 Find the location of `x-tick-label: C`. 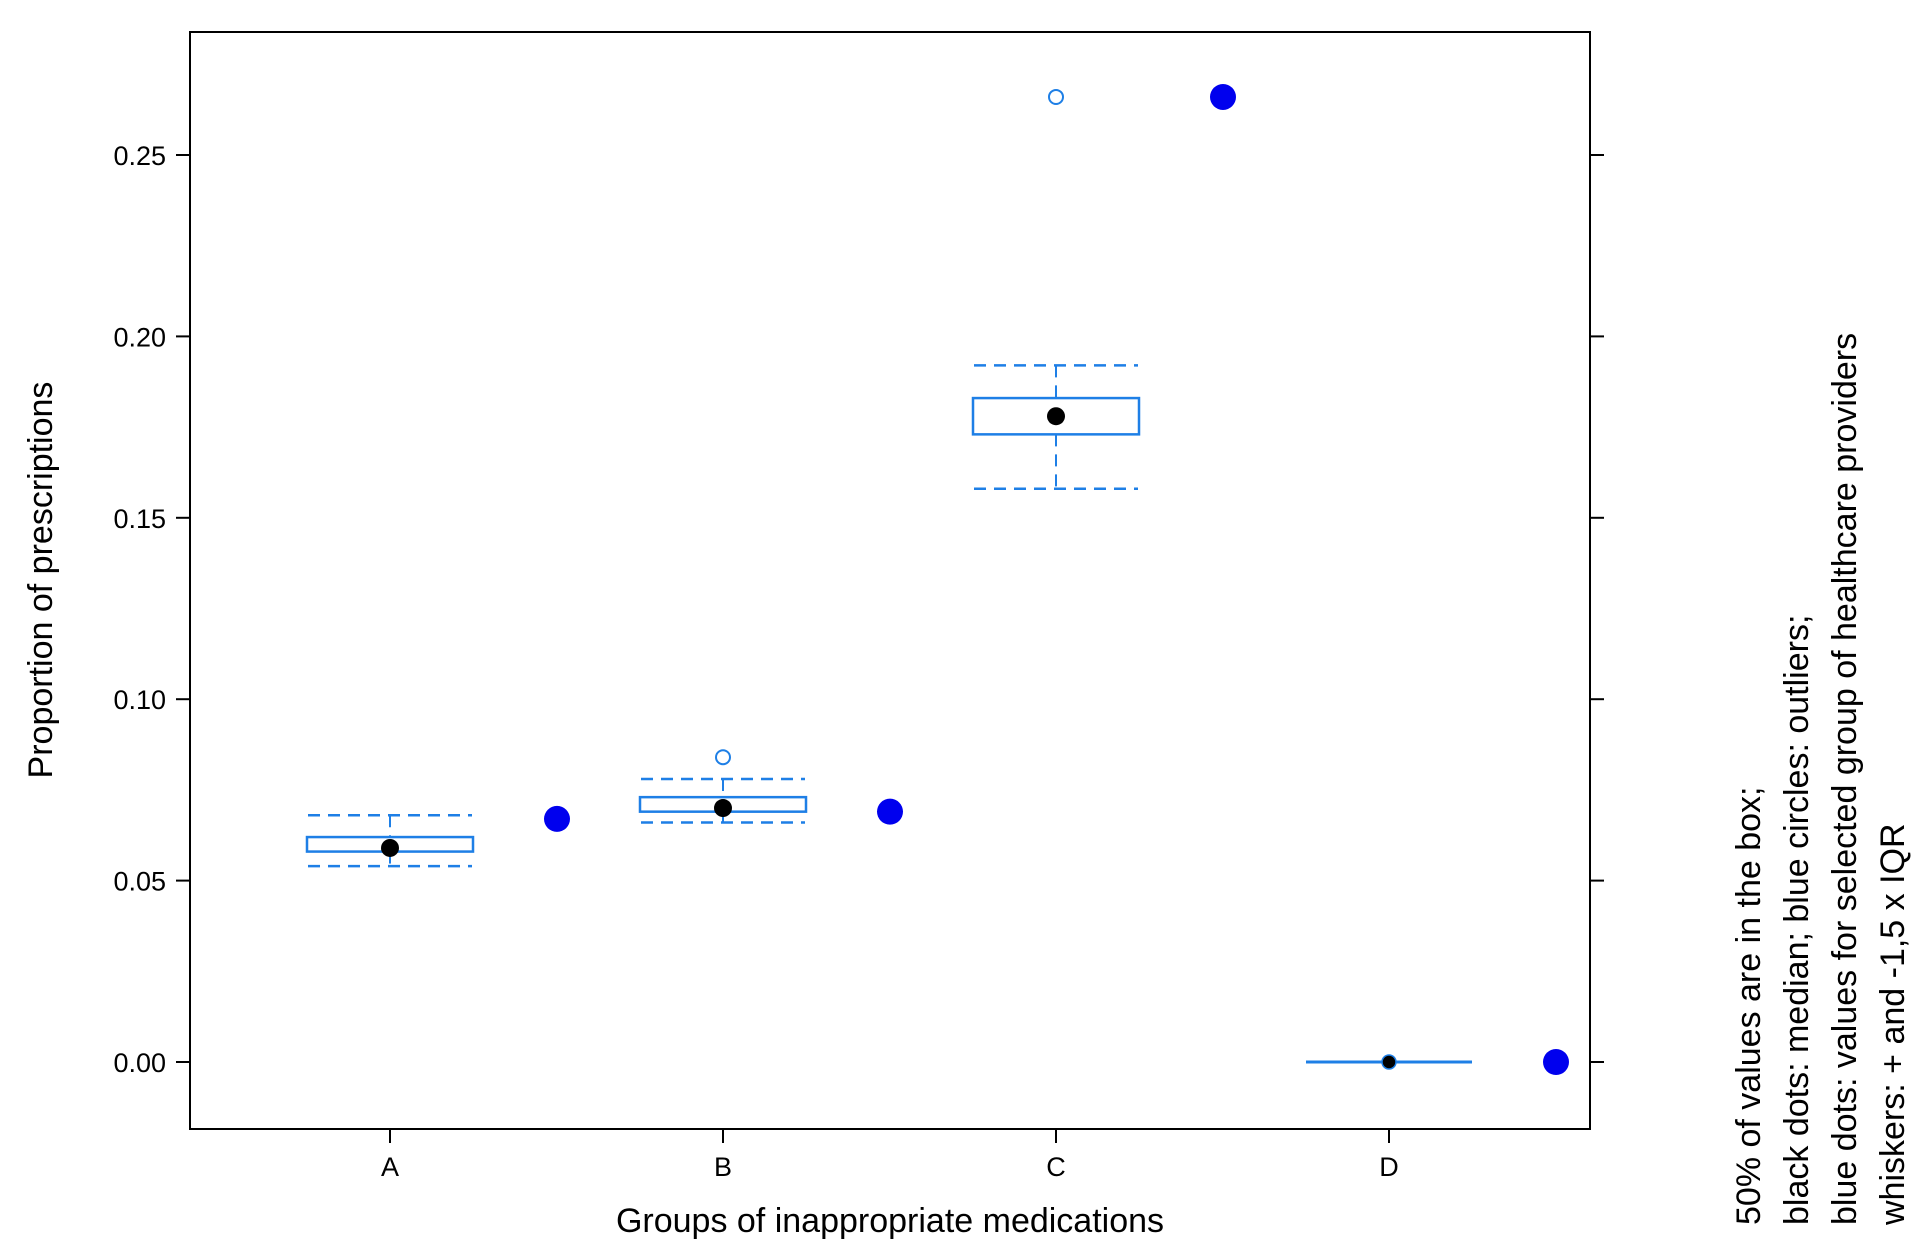

x-tick-label: C is located at coordinates (1056, 1167).